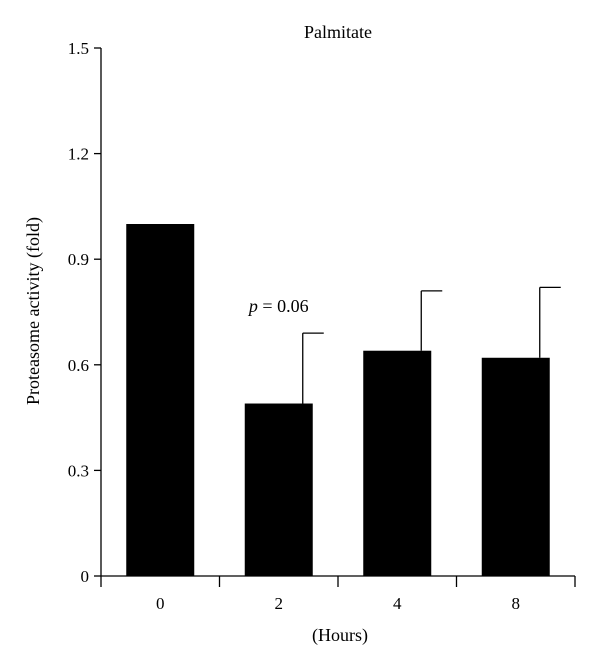 This screenshot has width=600, height=672. I want to click on y-tick-label: 0.9, so click(78, 259).